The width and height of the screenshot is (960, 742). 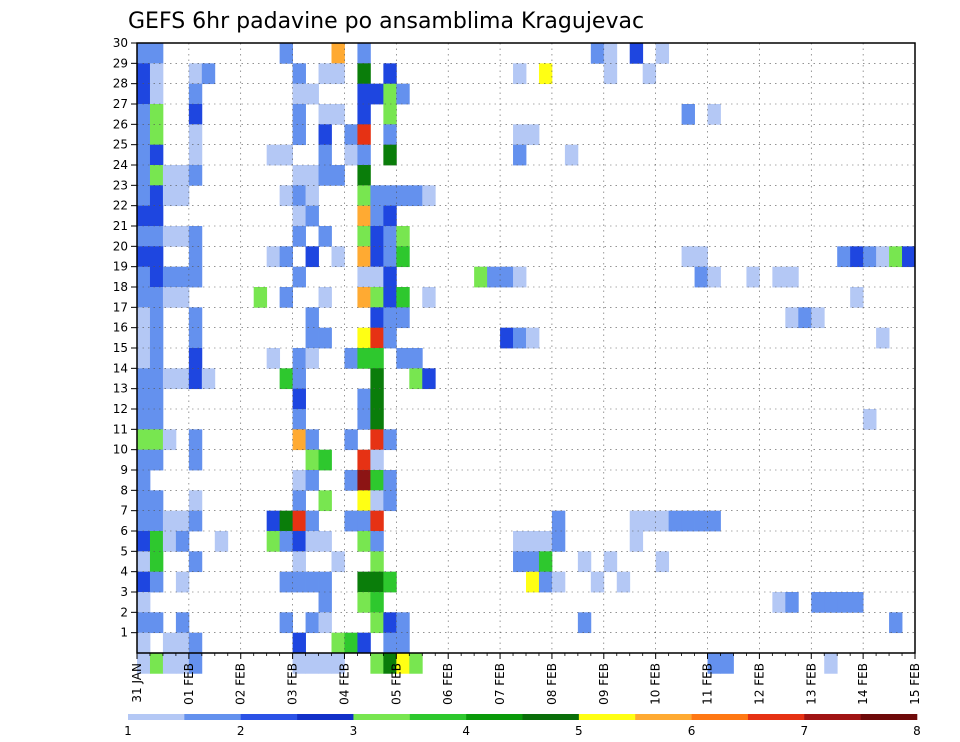 What do you see at coordinates (124, 572) in the screenshot?
I see `y-tick-label: 4` at bounding box center [124, 572].